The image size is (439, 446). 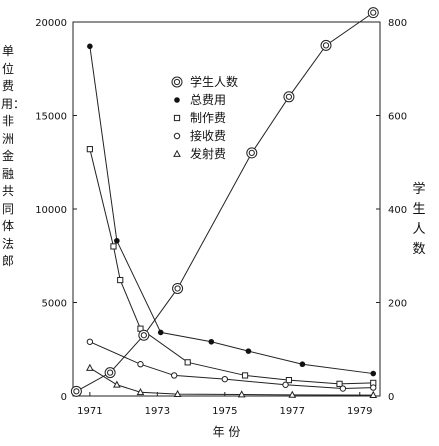 What do you see at coordinates (51, 117) in the screenshot?
I see `y-left-tick-label: 15000` at bounding box center [51, 117].